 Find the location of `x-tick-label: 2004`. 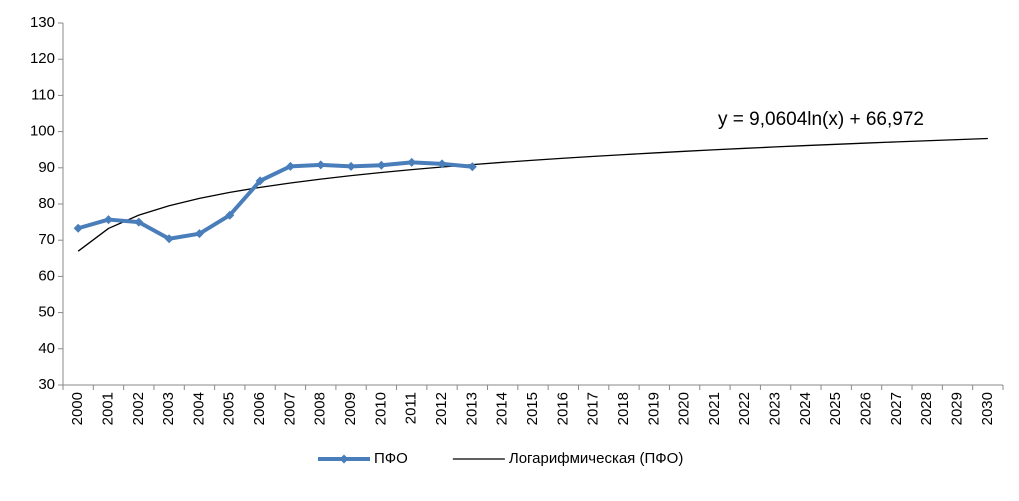

x-tick-label: 2004 is located at coordinates (198, 408).